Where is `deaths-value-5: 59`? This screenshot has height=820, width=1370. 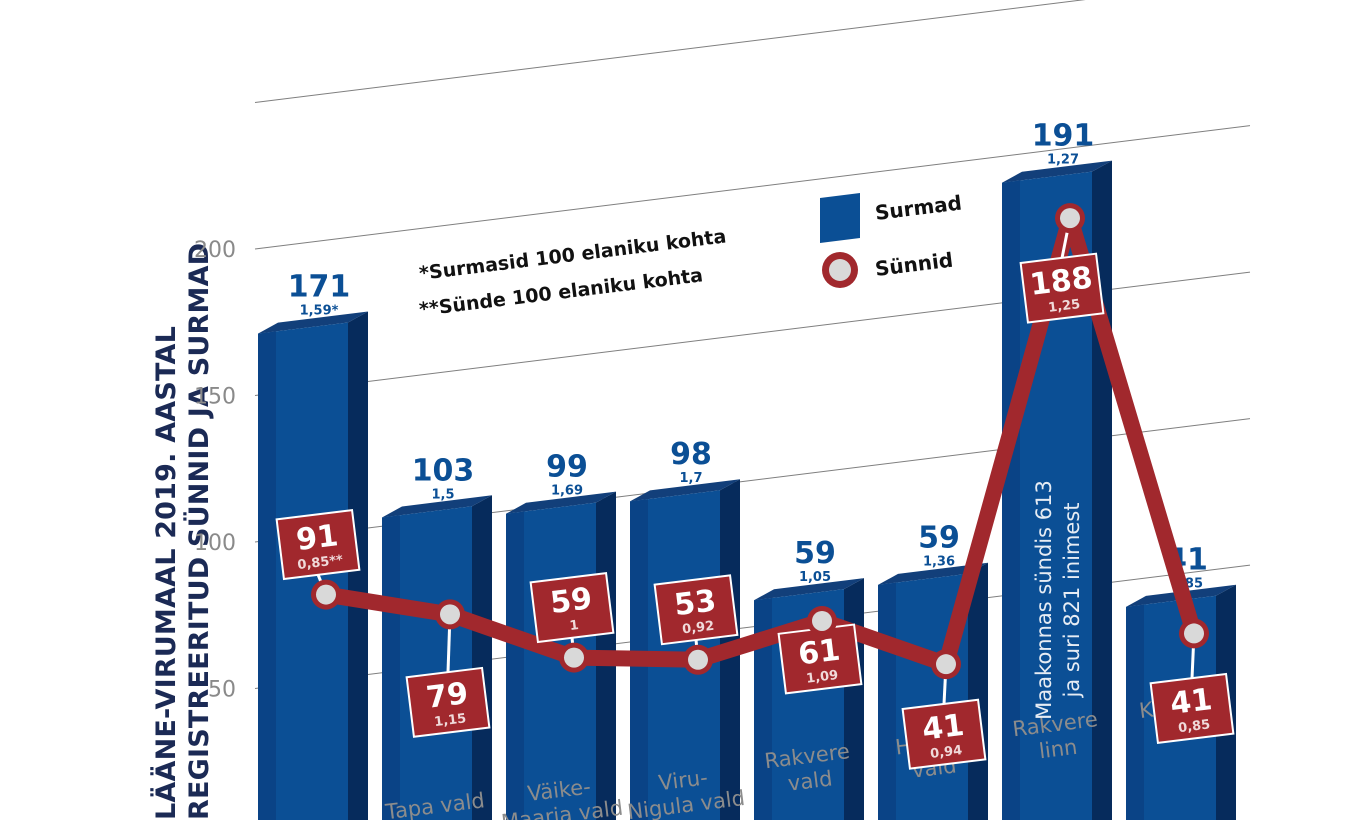
deaths-value-5: 59 is located at coordinates (939, 538).